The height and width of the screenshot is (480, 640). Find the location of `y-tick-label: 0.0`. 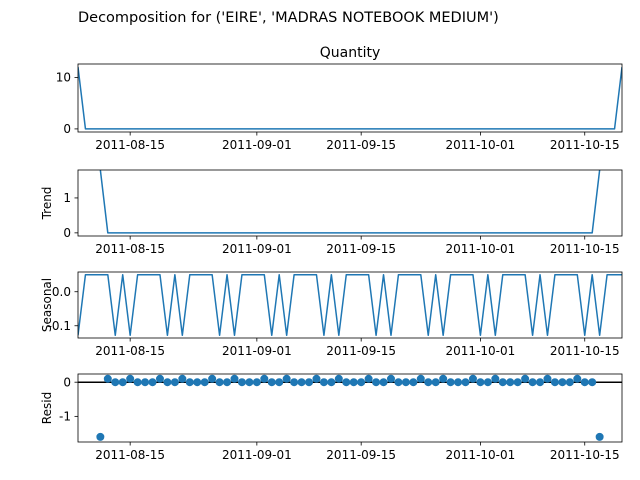

y-tick-label: 0.0 is located at coordinates (61, 292).